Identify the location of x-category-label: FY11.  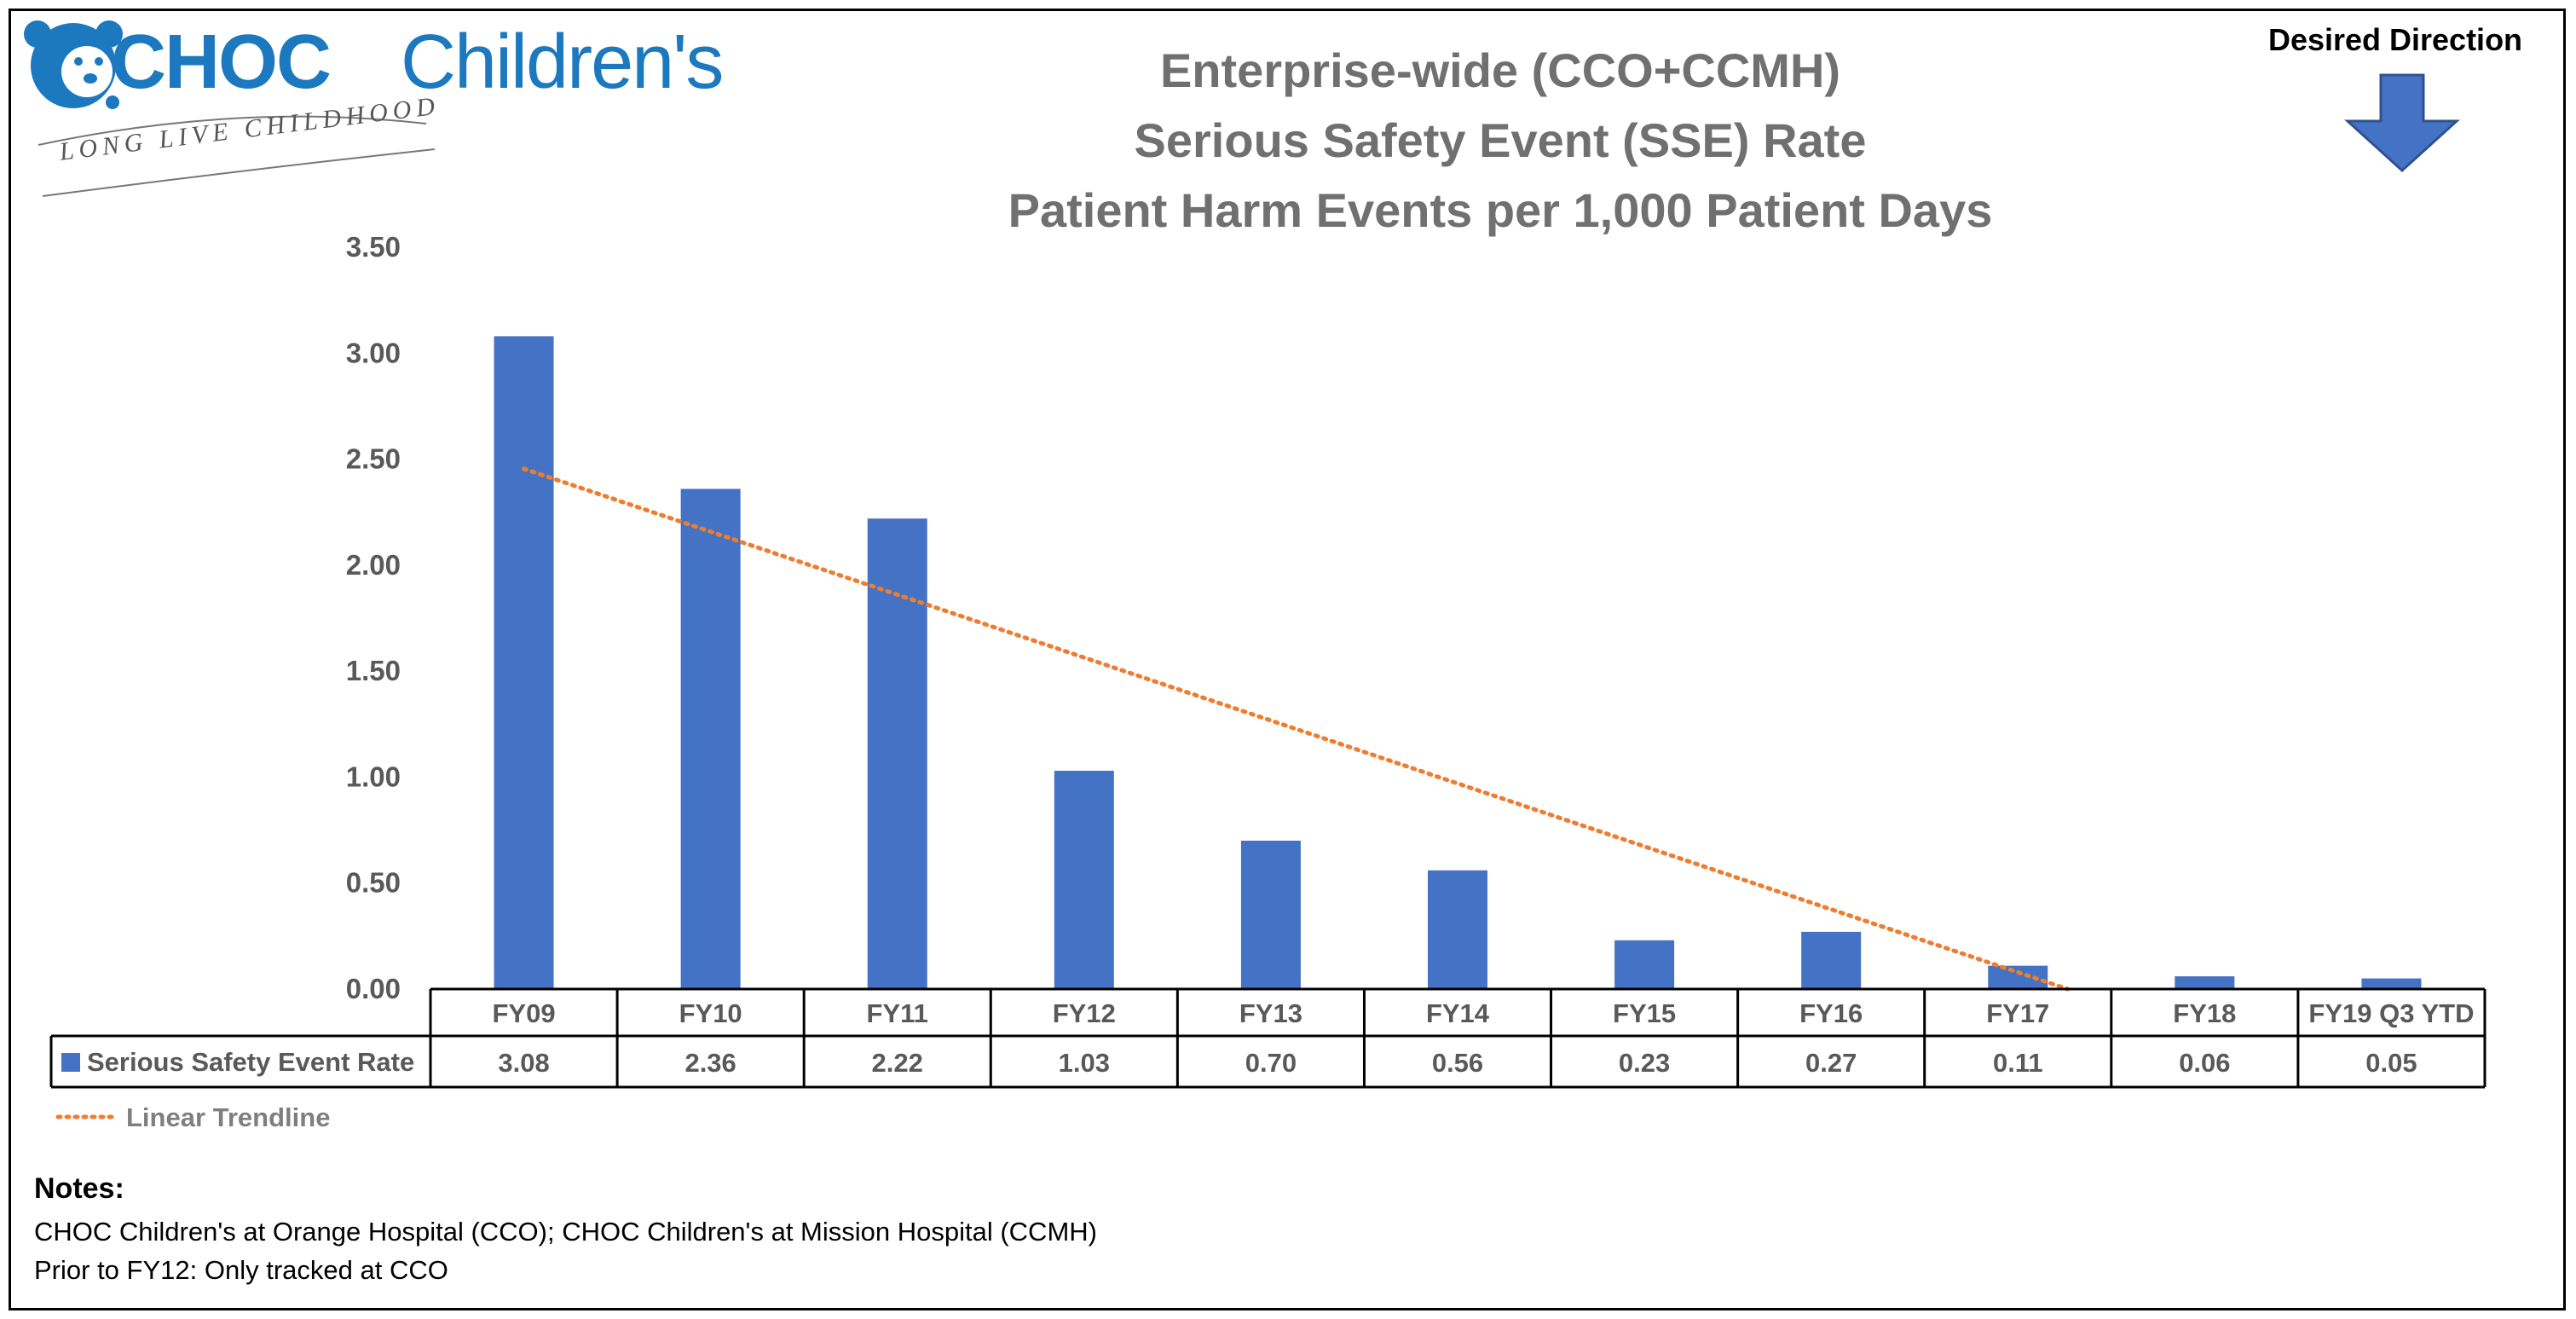
(897, 1013).